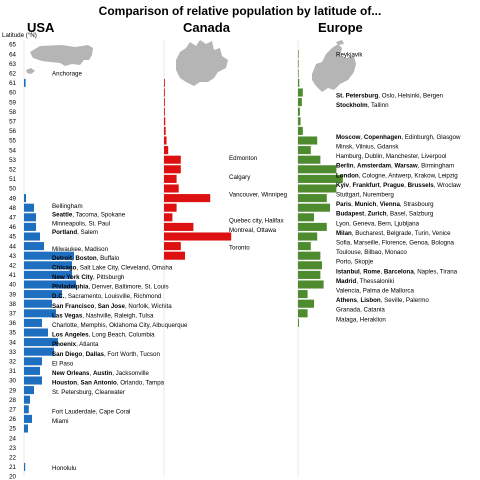  Describe the element at coordinates (80, 249) in the screenshot. I see `usa-city-label: Milwaukee, Madison` at that location.